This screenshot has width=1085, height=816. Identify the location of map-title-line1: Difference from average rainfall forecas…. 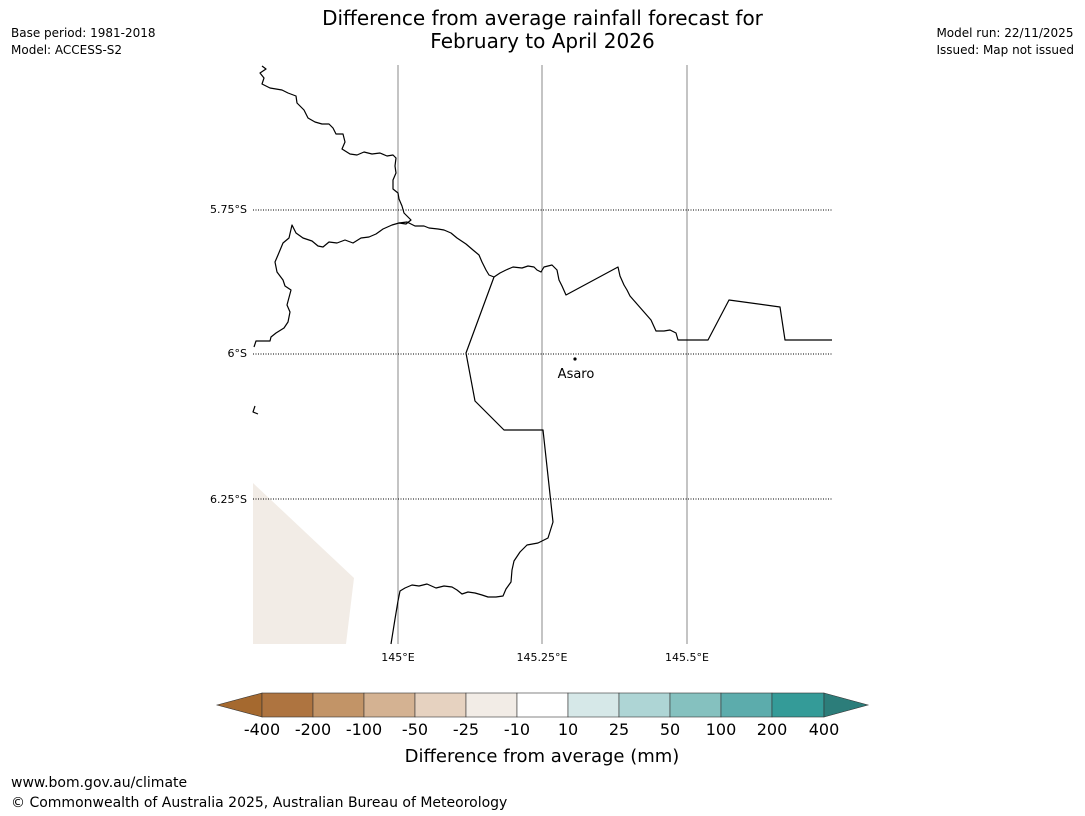
(542, 18).